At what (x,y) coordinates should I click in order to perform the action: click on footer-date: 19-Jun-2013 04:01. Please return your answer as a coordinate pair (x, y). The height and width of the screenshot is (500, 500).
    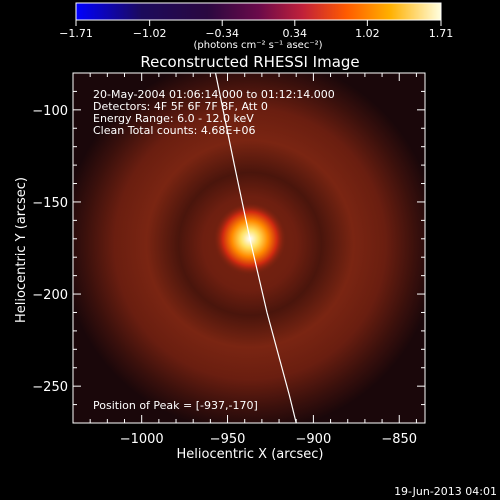
    Looking at the image, I should click on (445, 491).